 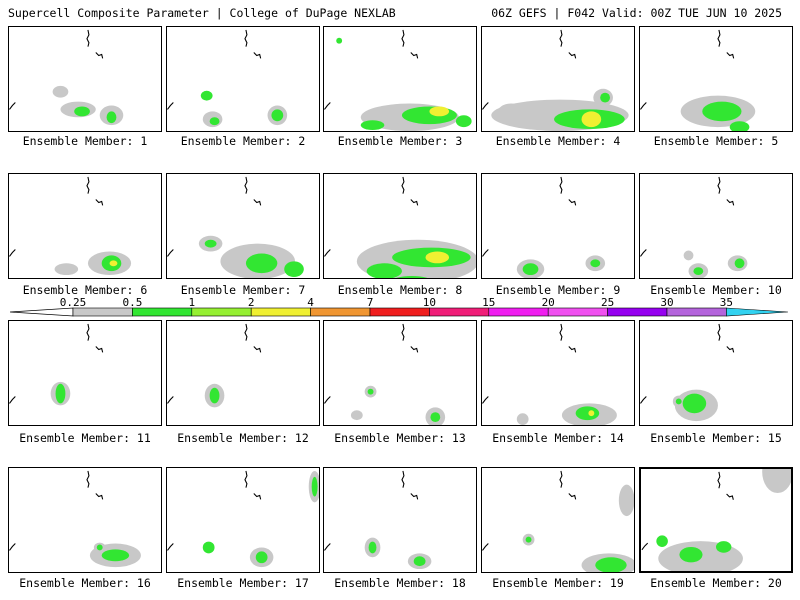 What do you see at coordinates (310, 302) in the screenshot?
I see `colorbar-tick-label: 4` at bounding box center [310, 302].